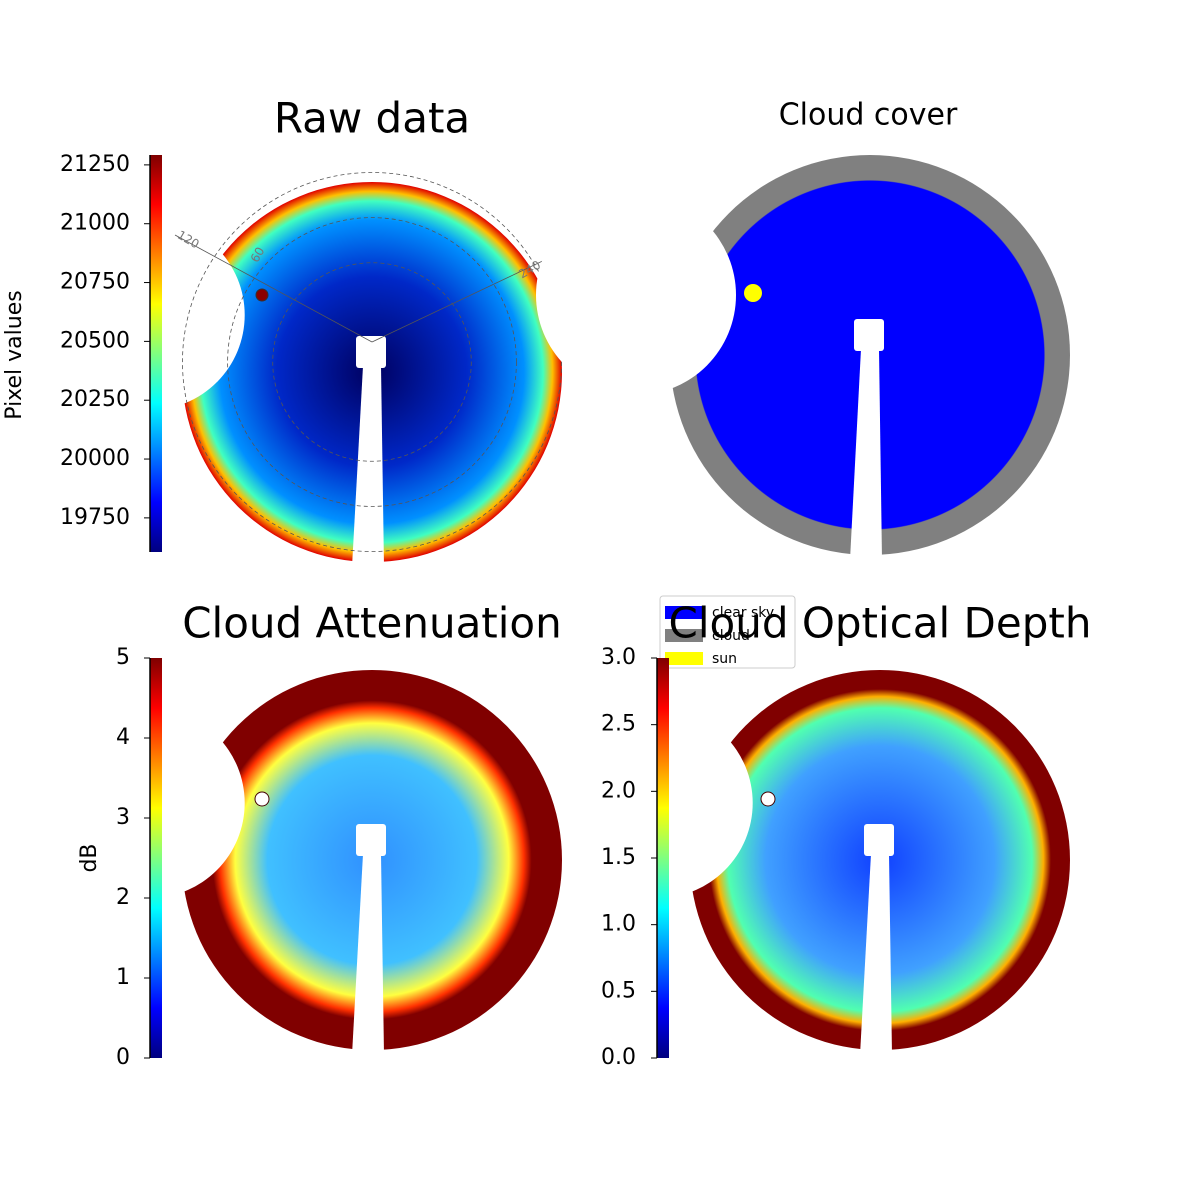 Image resolution: width=1200 pixels, height=1204 pixels. Describe the element at coordinates (618, 724) in the screenshot. I see `colorbar-tick-label: 2.5` at that location.